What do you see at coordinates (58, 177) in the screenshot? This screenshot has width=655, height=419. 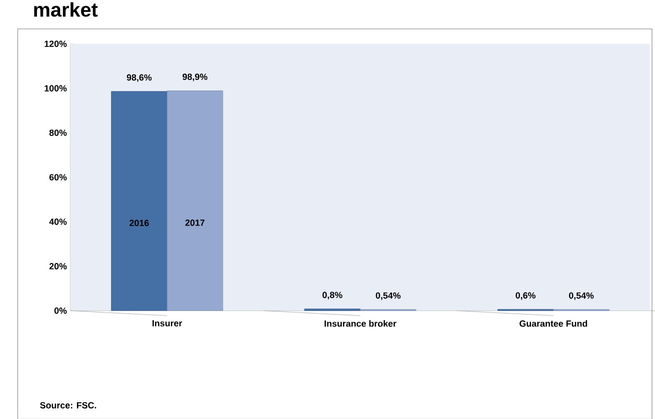 I see `y-tick-label: 60%` at bounding box center [58, 177].